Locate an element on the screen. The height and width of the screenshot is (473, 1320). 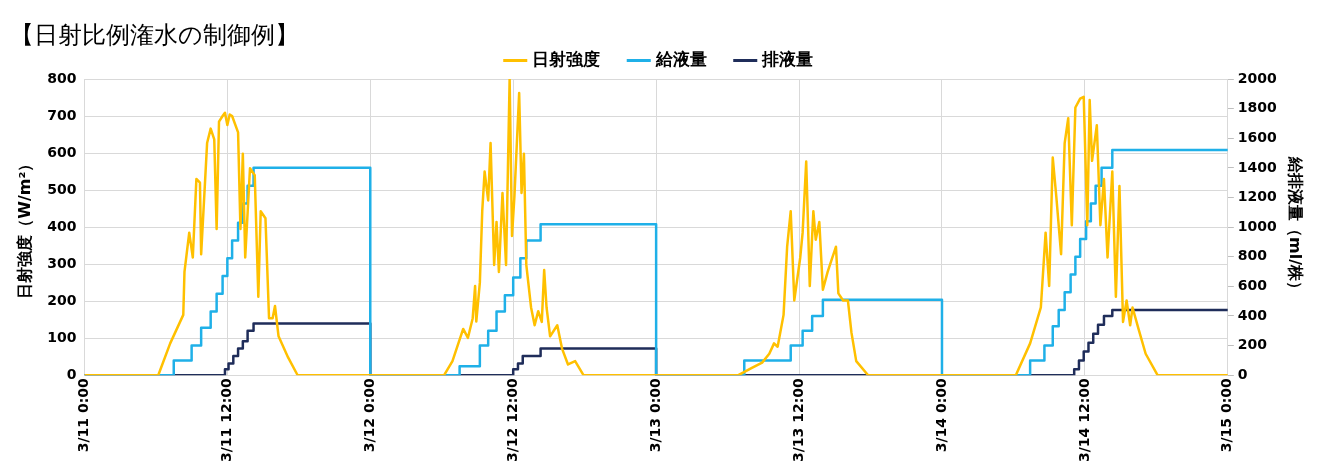
x-tick-label: 3/12 0:00 is located at coordinates (368, 415).